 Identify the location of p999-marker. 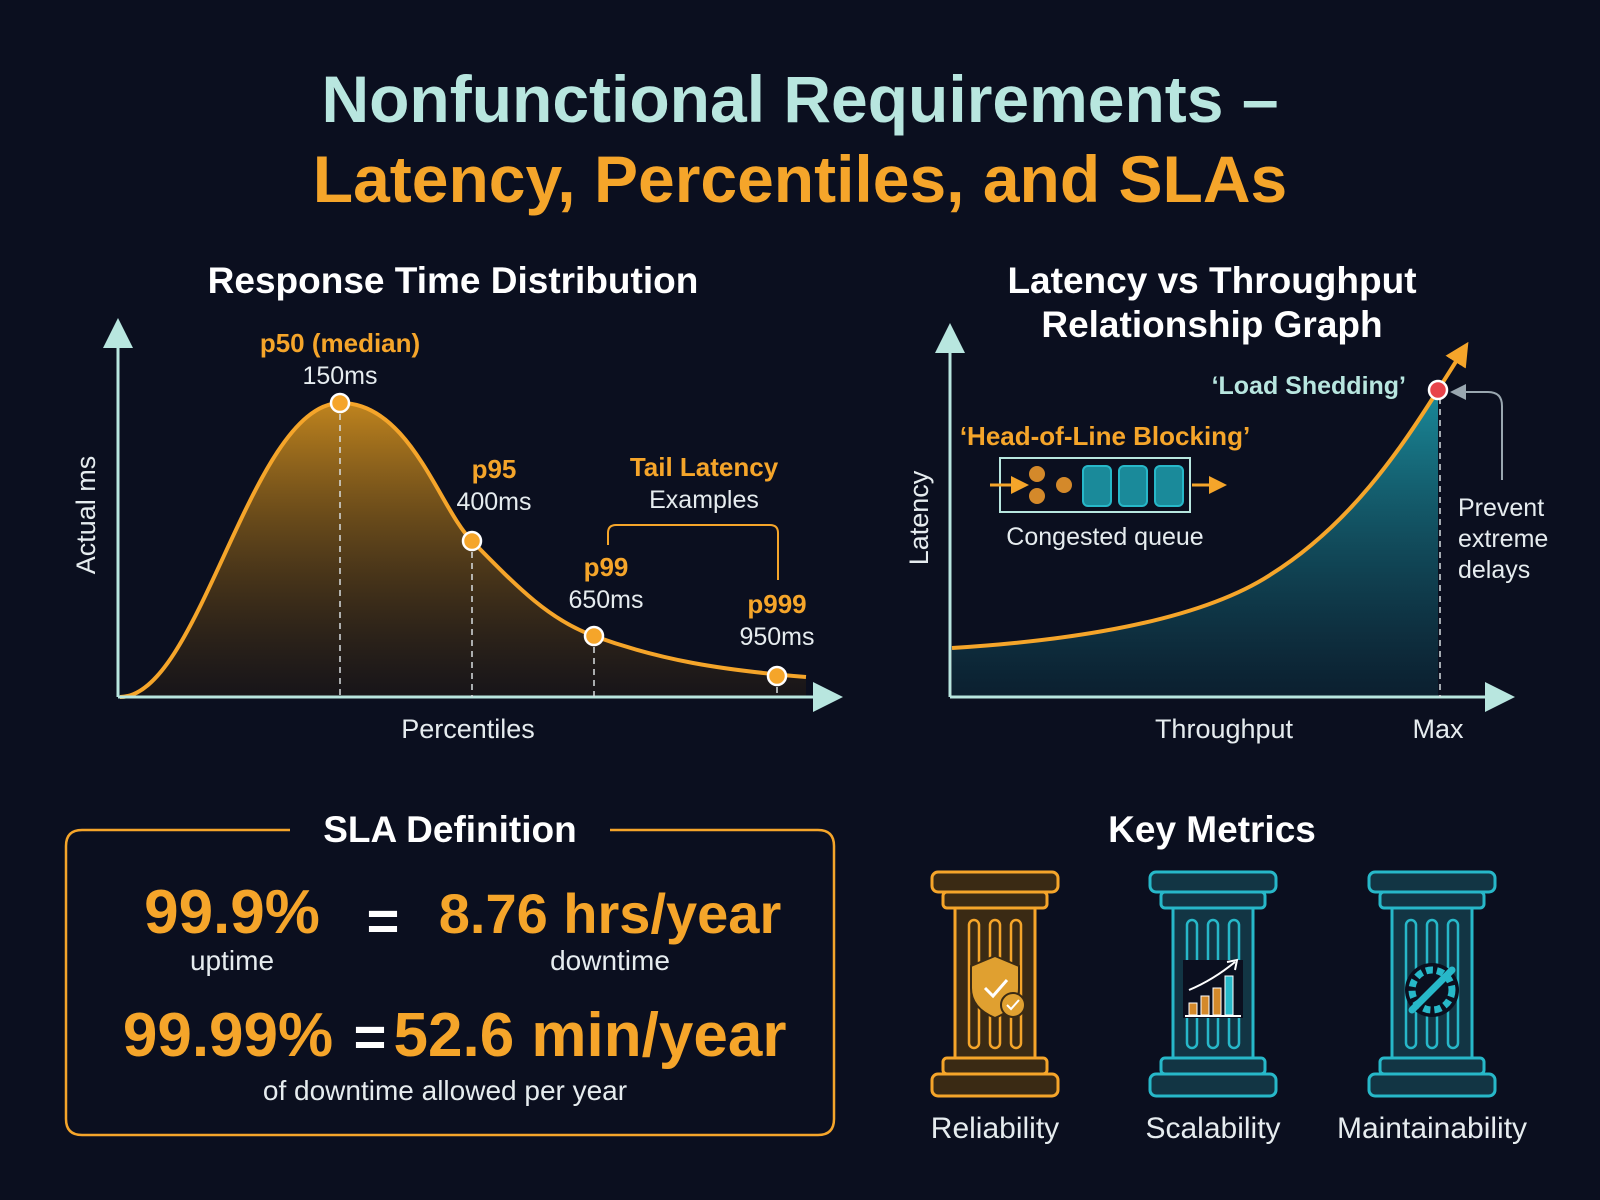
(777, 676).